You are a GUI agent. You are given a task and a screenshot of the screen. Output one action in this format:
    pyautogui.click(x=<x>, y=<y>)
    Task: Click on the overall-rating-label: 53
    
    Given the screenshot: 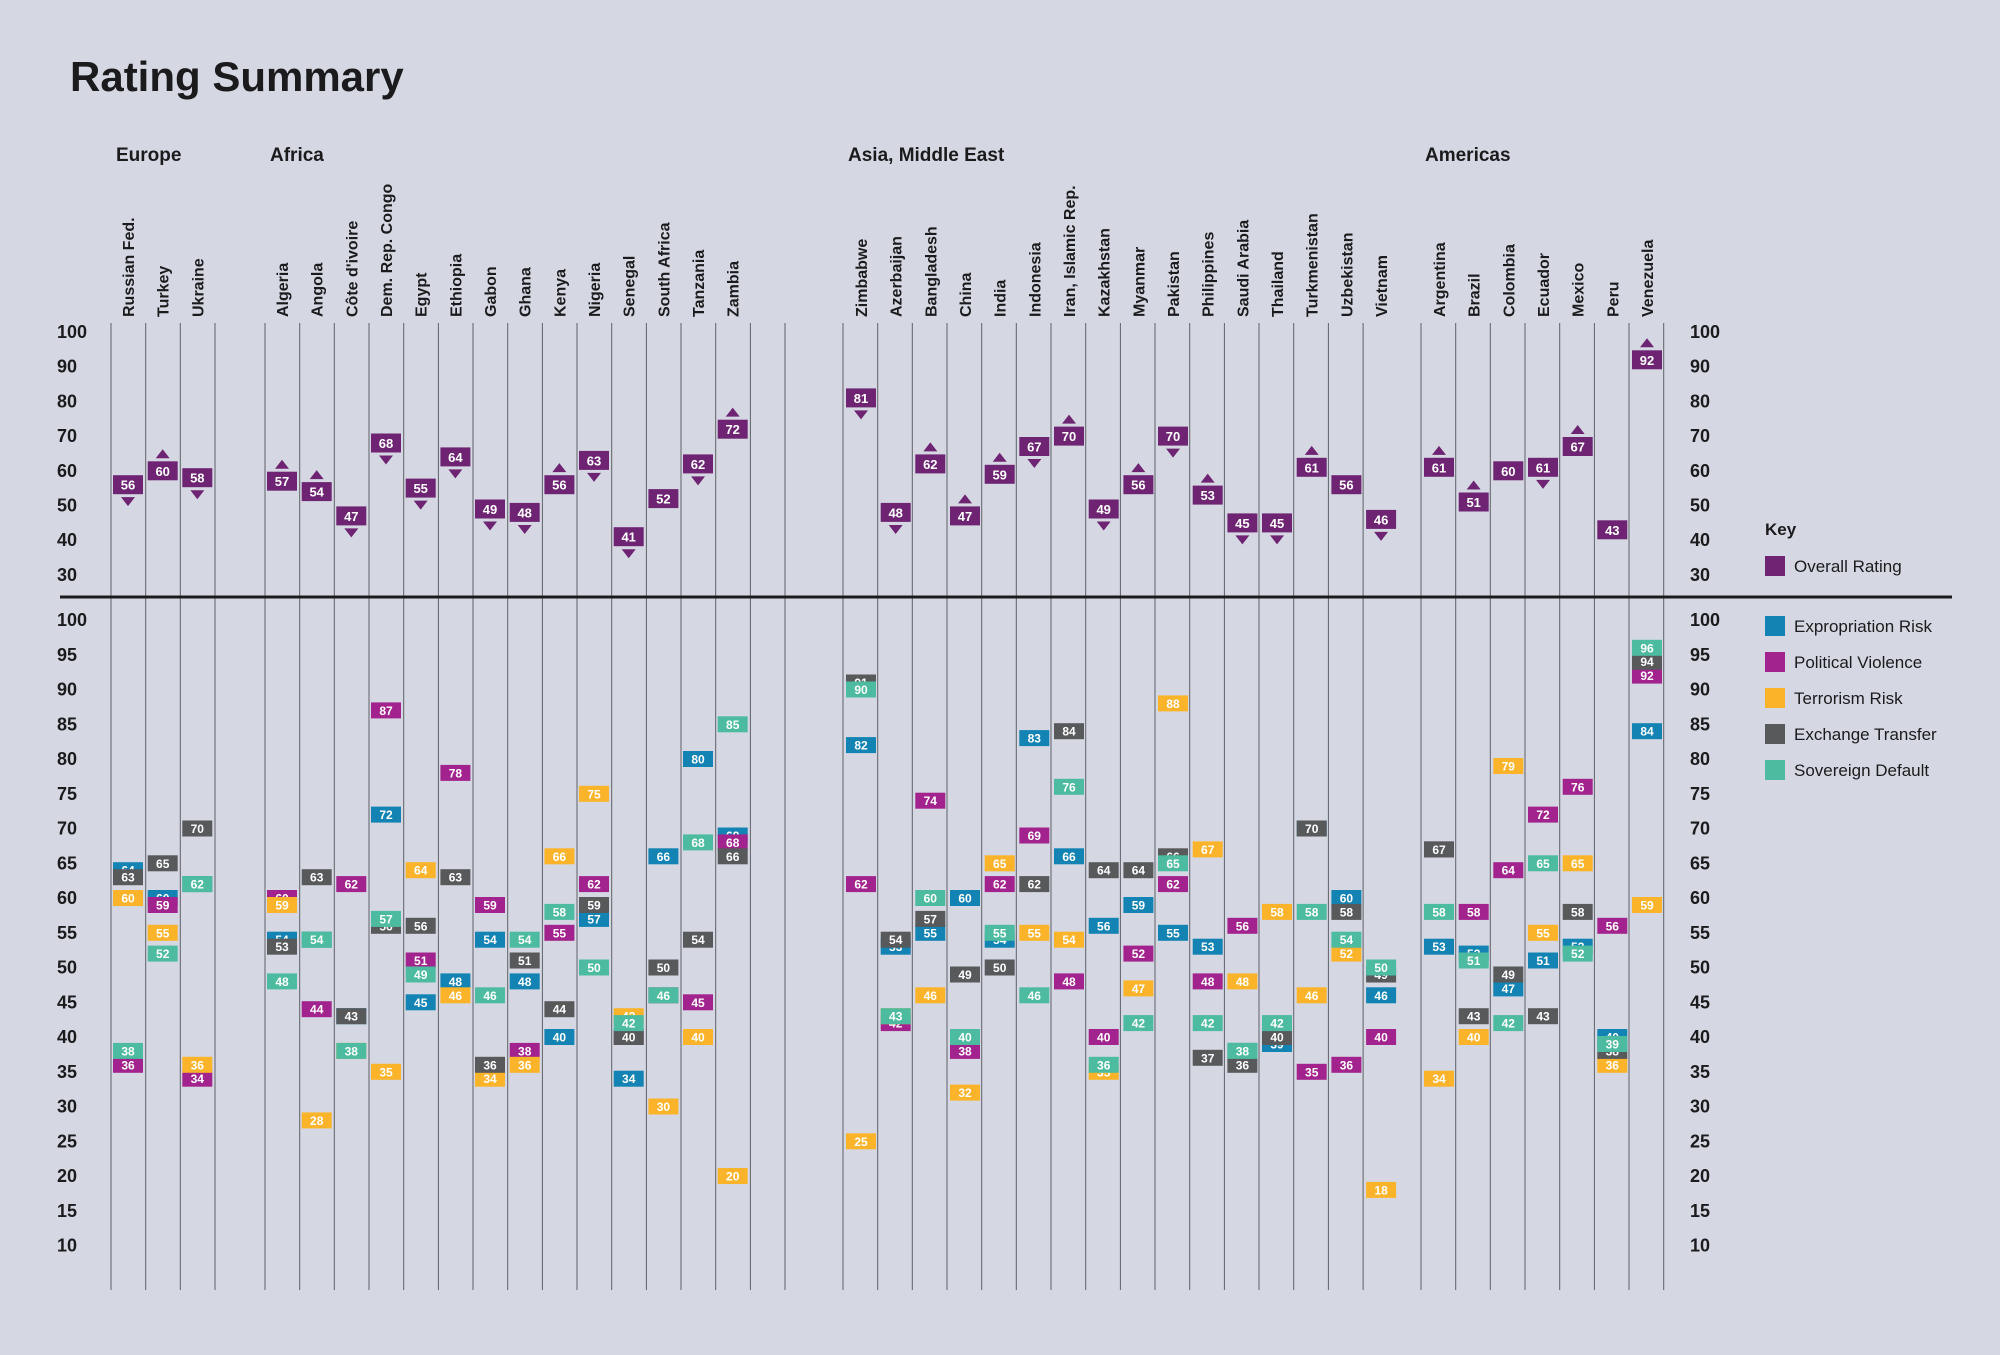 What is the action you would take?
    pyautogui.click(x=1207, y=495)
    